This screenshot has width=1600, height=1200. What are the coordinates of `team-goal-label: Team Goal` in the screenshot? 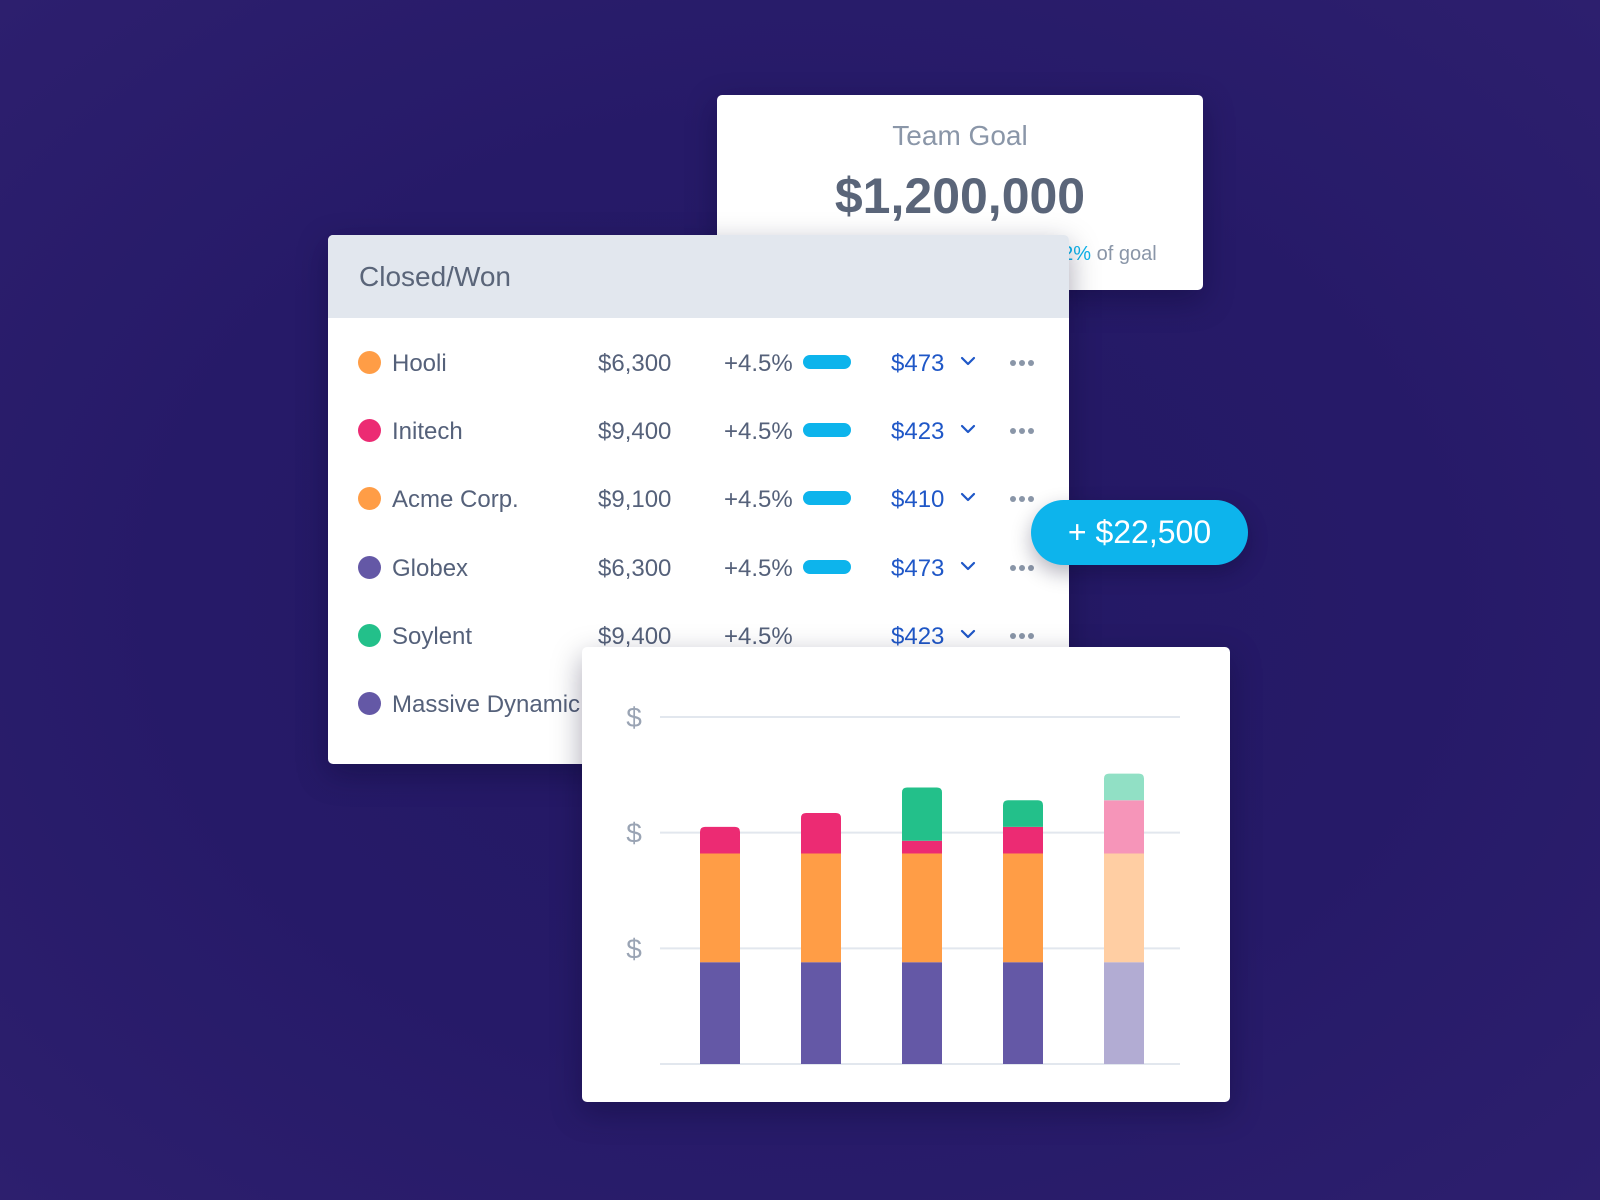 It's located at (960, 135).